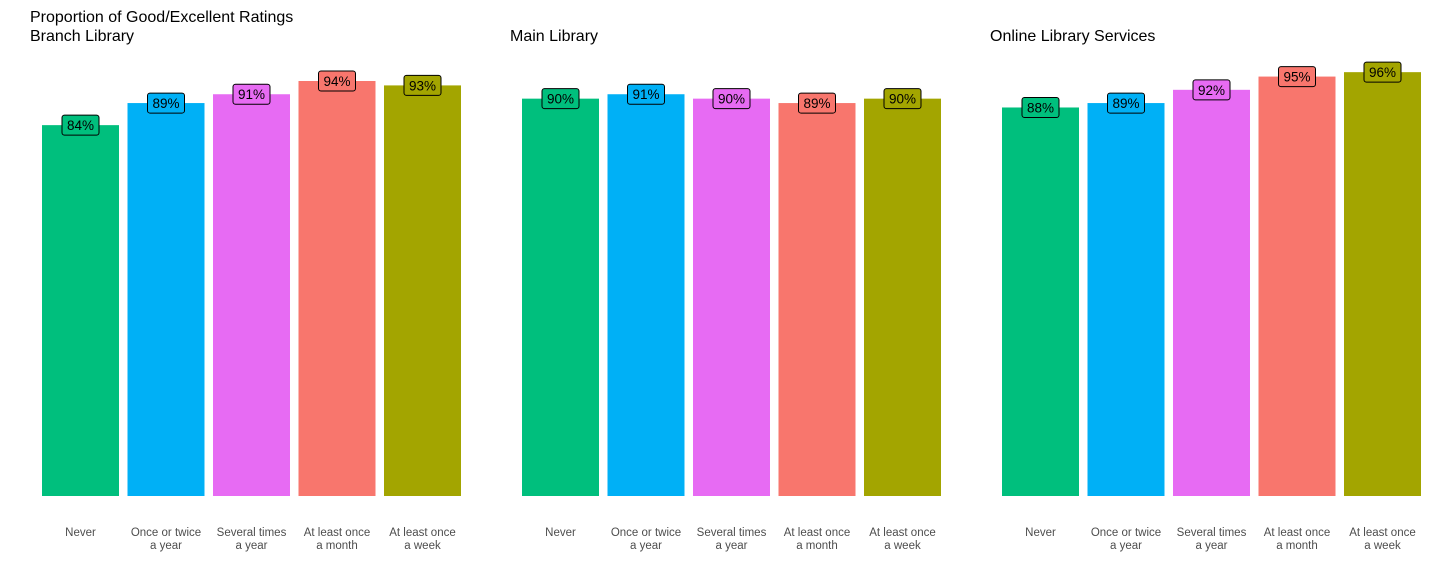 The width and height of the screenshot is (1440, 581). What do you see at coordinates (1072, 36) in the screenshot?
I see `panel-title: Online Library Services` at bounding box center [1072, 36].